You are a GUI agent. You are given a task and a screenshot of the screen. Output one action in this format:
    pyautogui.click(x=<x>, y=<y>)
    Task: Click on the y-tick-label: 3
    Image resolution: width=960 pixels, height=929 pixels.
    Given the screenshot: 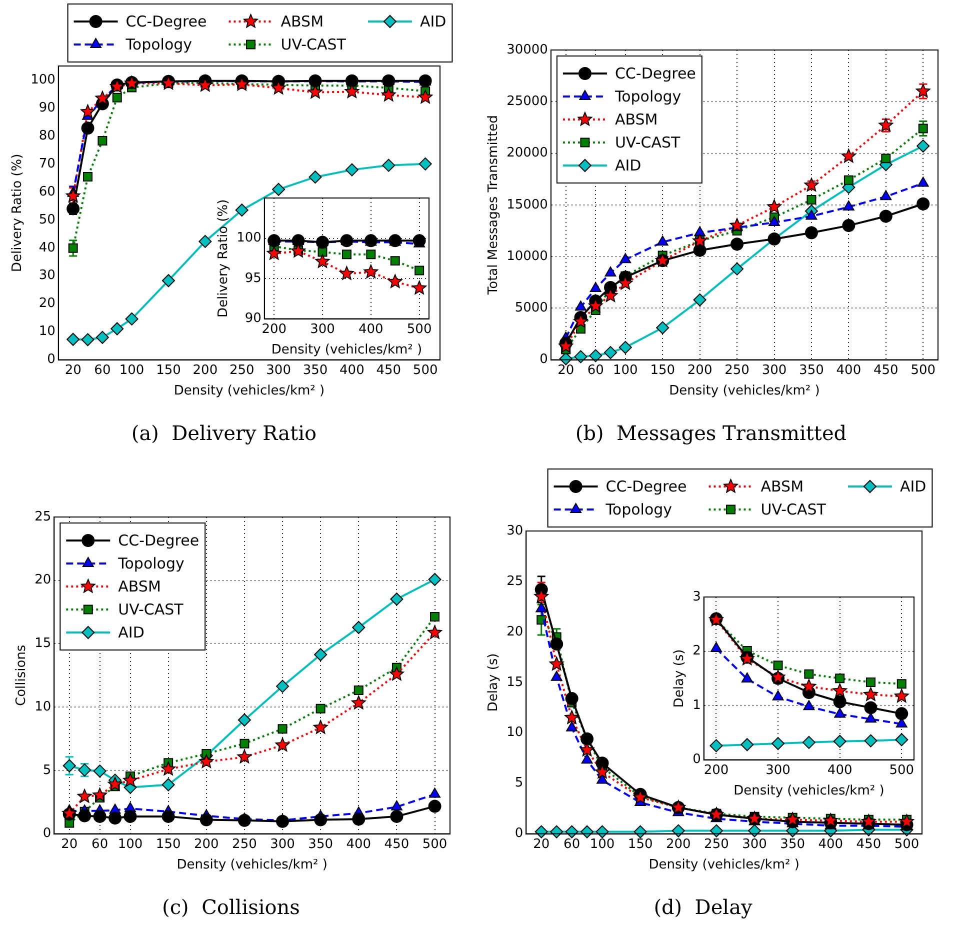 What is the action you would take?
    pyautogui.click(x=696, y=596)
    